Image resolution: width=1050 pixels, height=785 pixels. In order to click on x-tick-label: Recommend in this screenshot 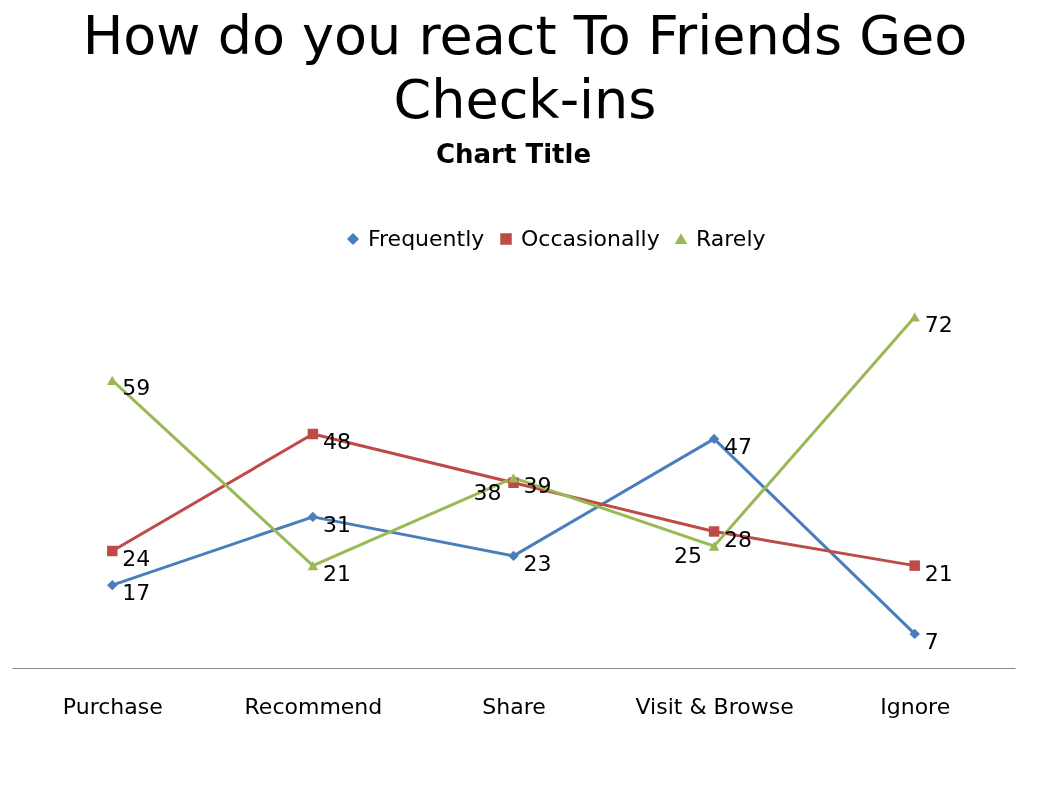, I will do `click(313, 706)`.